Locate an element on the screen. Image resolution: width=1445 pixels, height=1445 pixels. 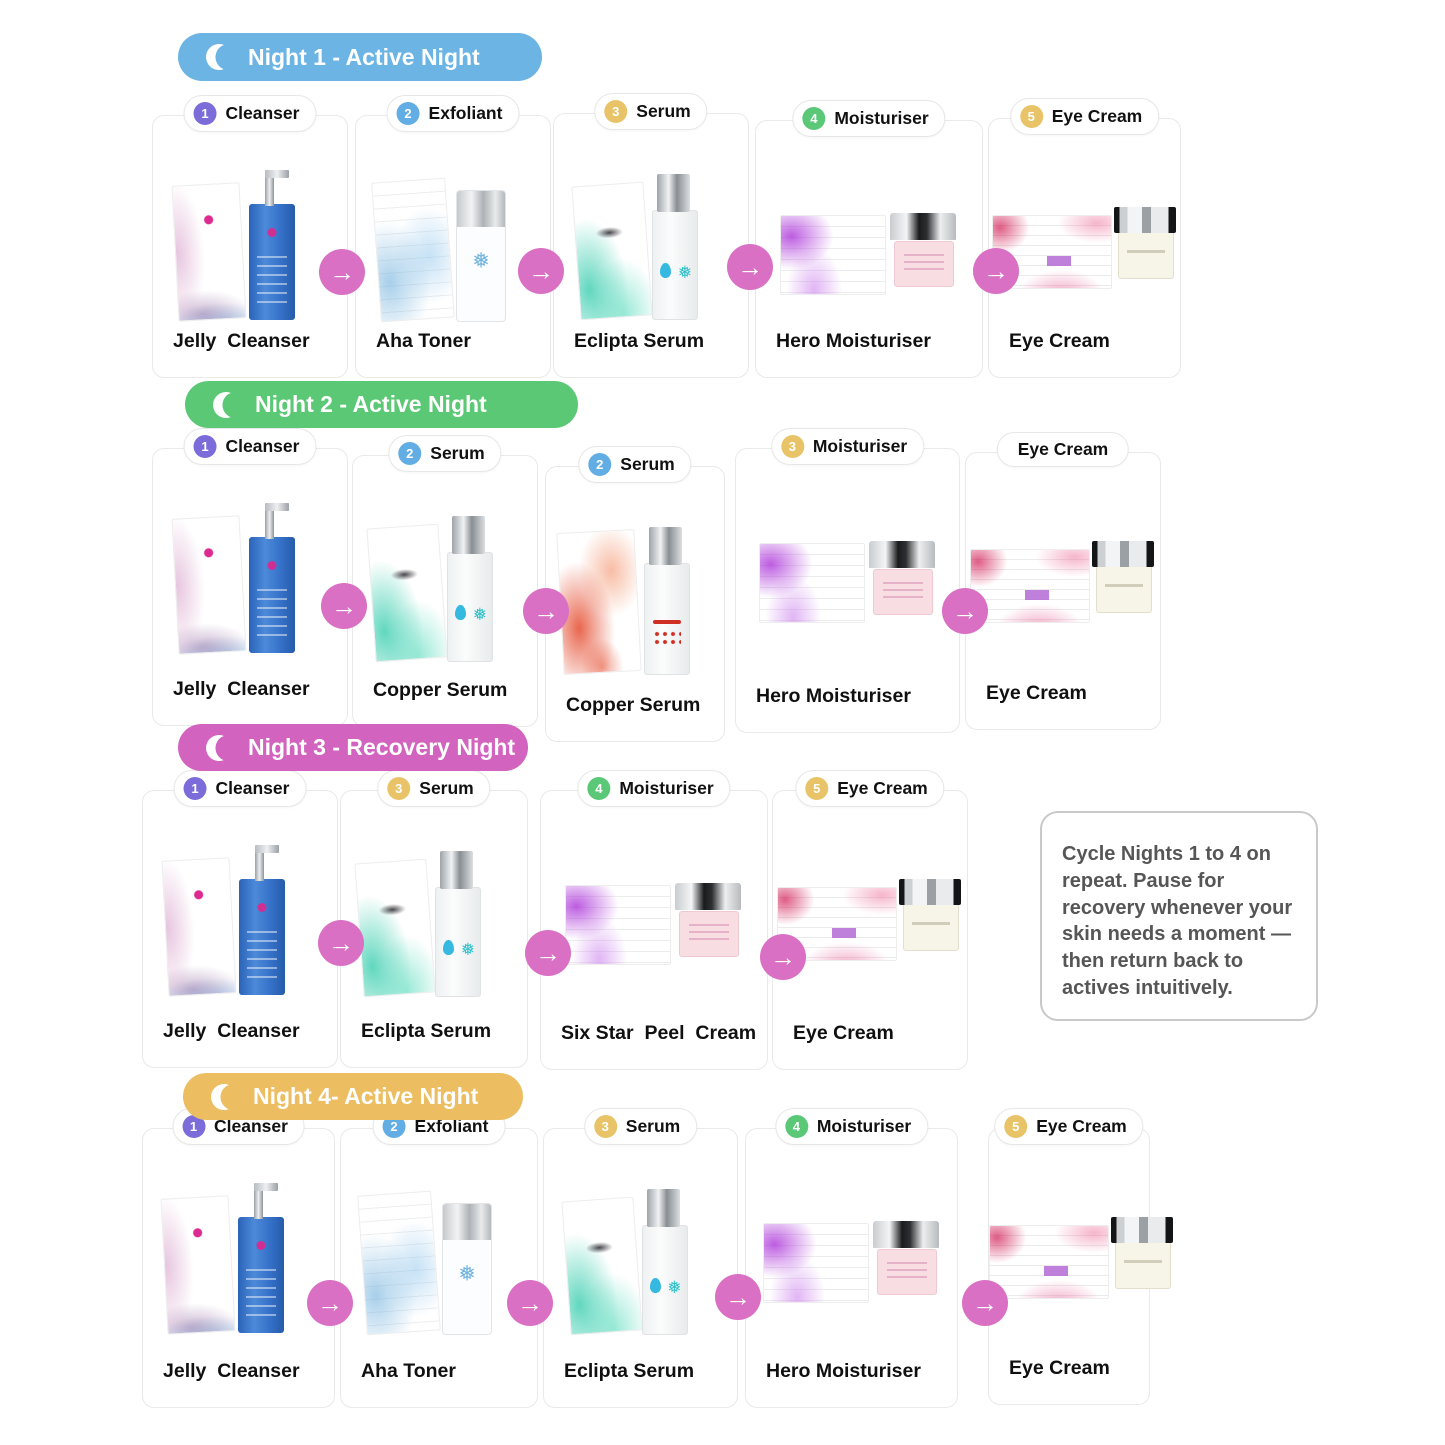
night-header-label: Night 2 - Active Night is located at coordinates (371, 404).